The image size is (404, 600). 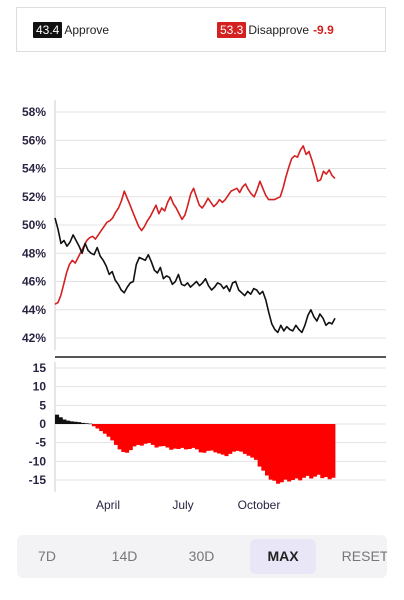 What do you see at coordinates (195, 275) in the screenshot?
I see `series-line-approve` at bounding box center [195, 275].